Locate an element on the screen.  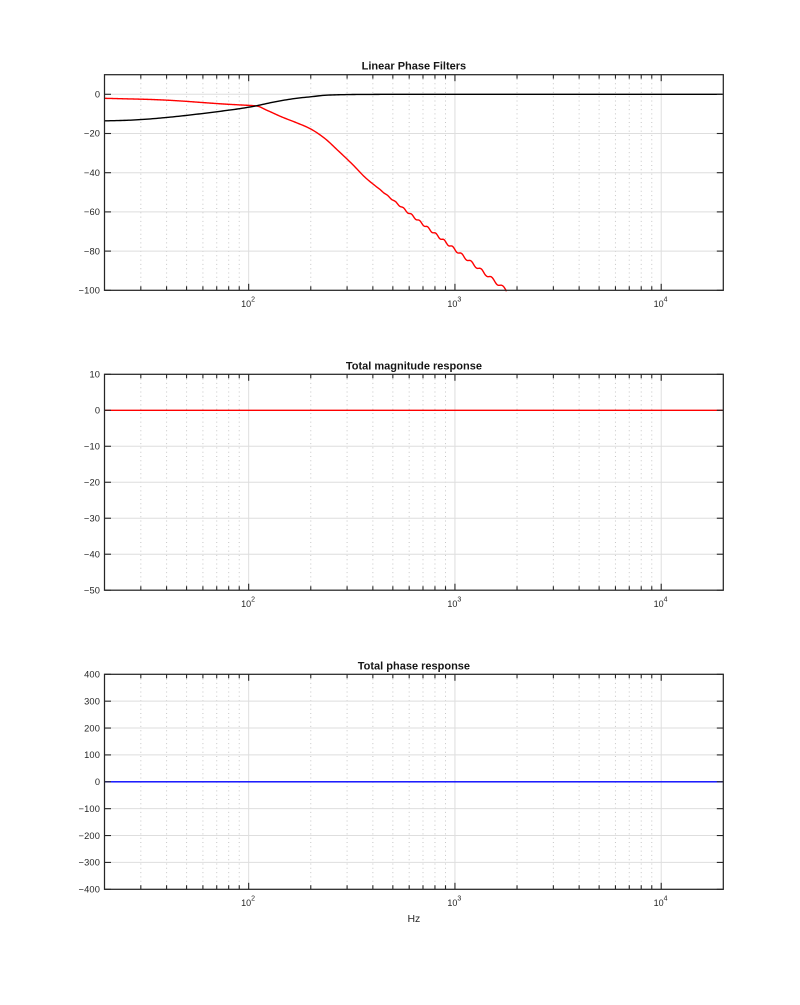
svg-text: −400 is located at coordinates (89, 890).